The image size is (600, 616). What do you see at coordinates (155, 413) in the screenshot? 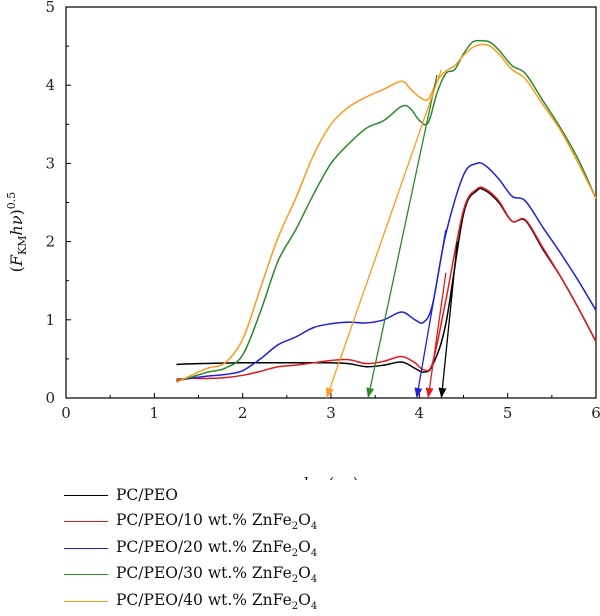
I see `x-tick-label: 1` at bounding box center [155, 413].